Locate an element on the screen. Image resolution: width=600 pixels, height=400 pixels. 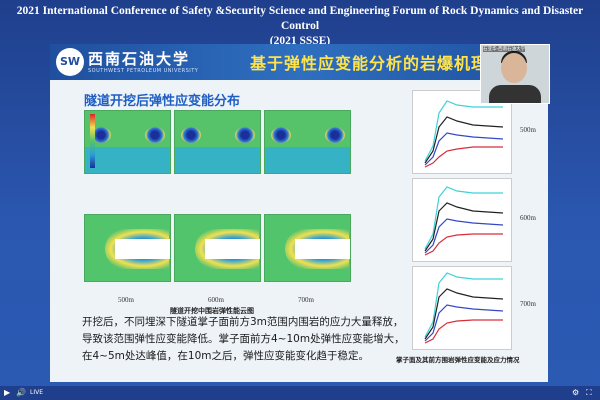
presenter-name-tag: 石亚华-西南石油大学 is located at coordinates (504, 49).